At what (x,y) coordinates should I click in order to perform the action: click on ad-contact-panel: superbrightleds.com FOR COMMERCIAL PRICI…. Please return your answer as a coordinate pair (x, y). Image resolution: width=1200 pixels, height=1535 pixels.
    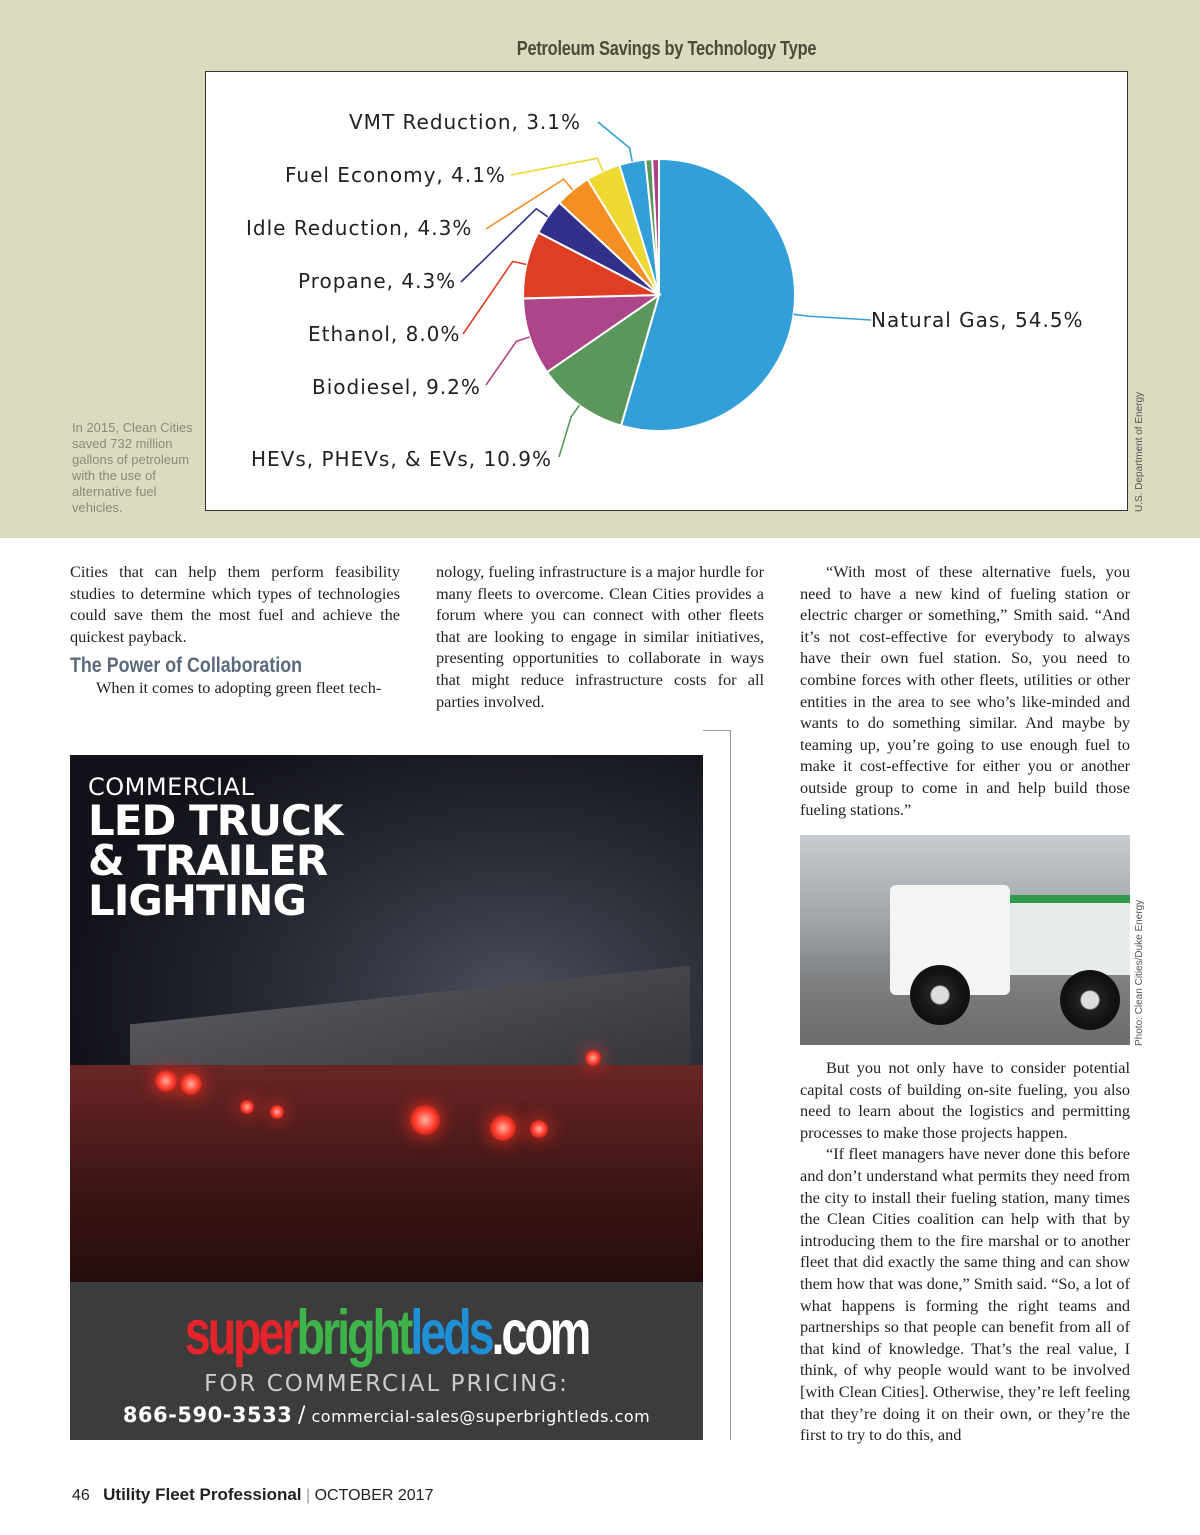
    Looking at the image, I should click on (386, 1361).